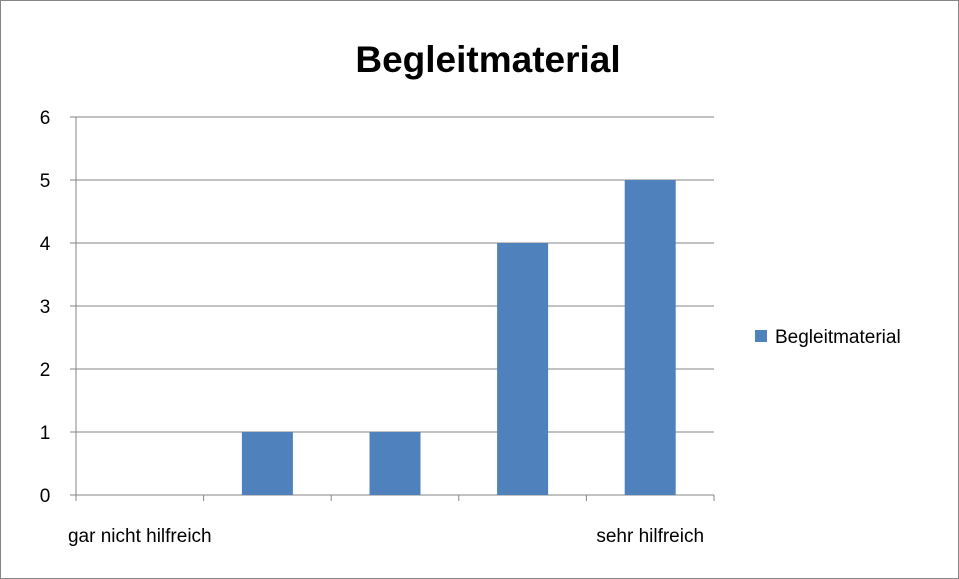  What do you see at coordinates (45, 370) in the screenshot?
I see `y-tick-label: 2` at bounding box center [45, 370].